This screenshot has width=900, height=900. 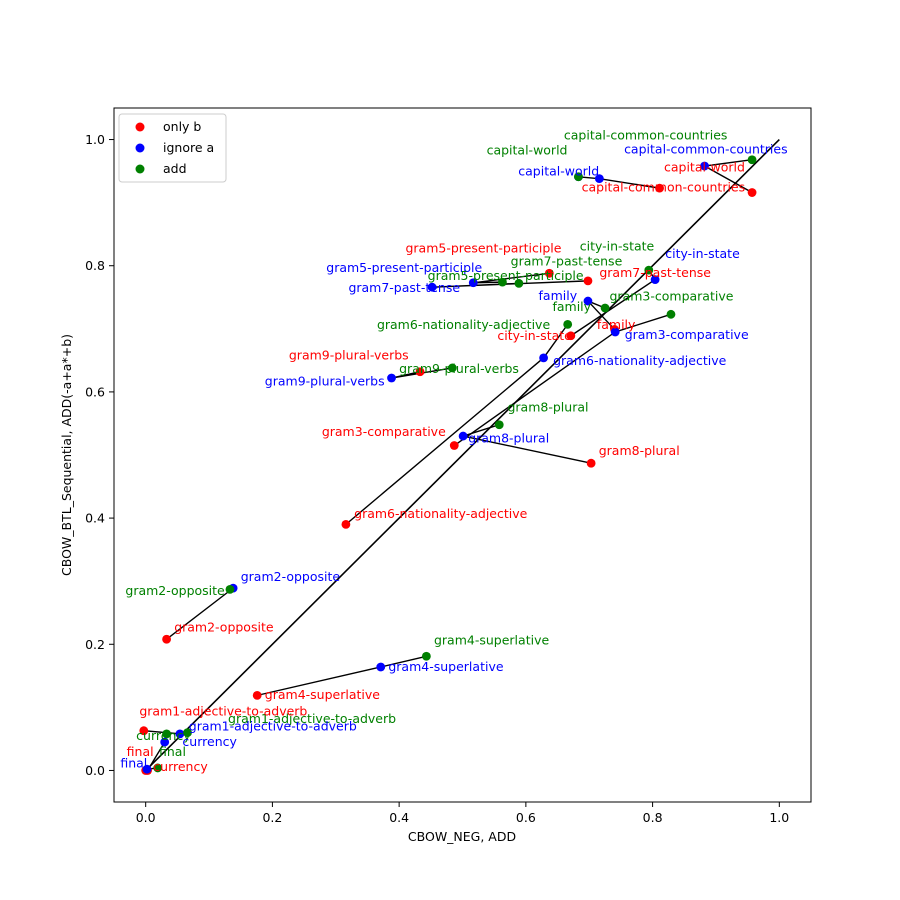 What do you see at coordinates (547, 406) in the screenshot?
I see `label-add-gram8-plural: gram8-plural` at bounding box center [547, 406].